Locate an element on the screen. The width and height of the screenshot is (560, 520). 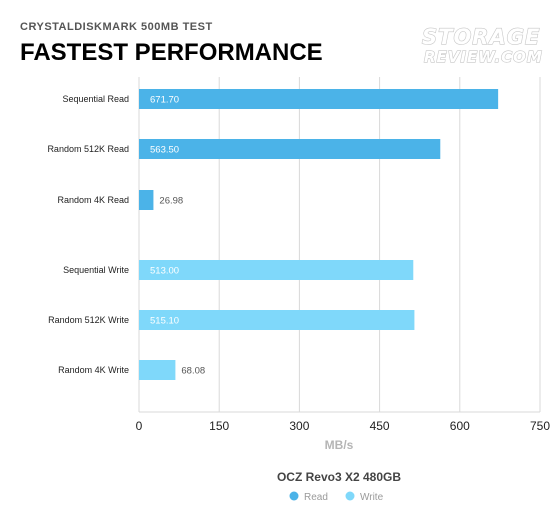
data-label: 563.50 is located at coordinates (164, 150).